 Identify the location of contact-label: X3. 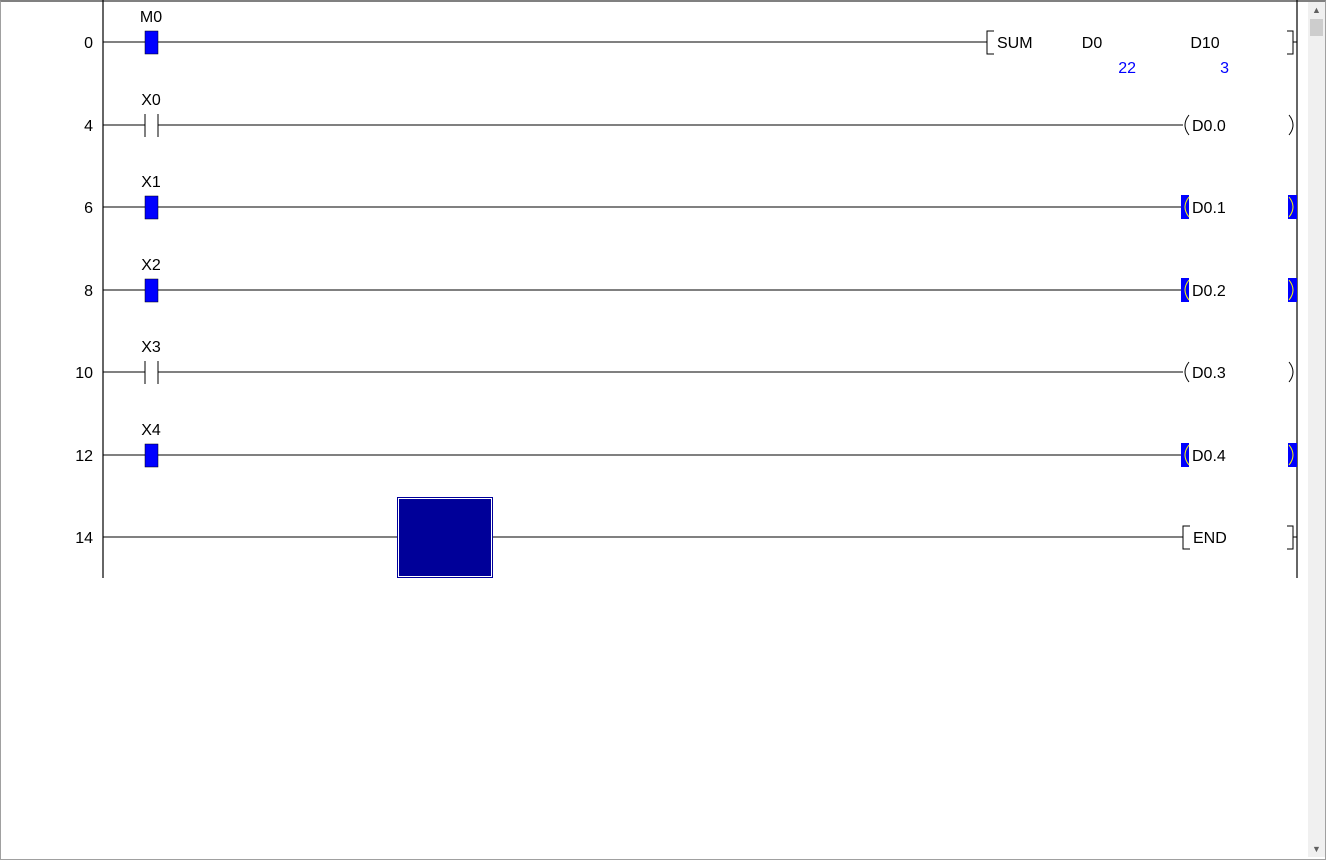
(151, 347).